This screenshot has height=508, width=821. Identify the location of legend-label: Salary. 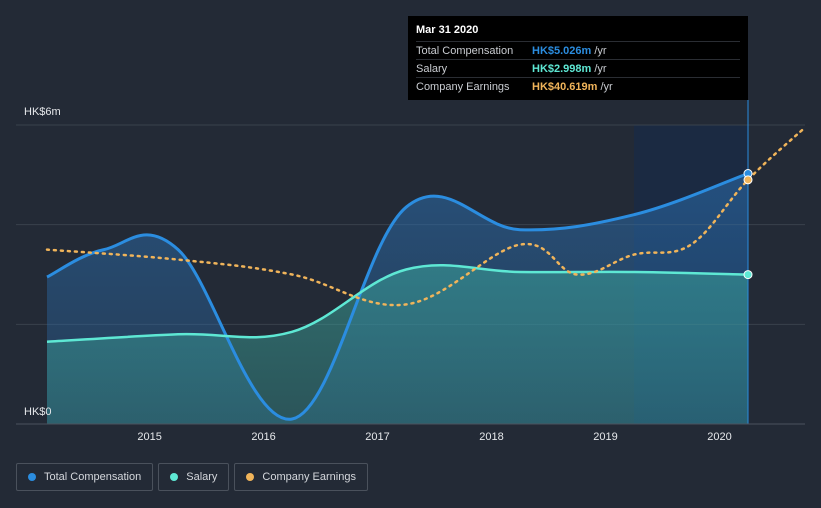
(202, 477).